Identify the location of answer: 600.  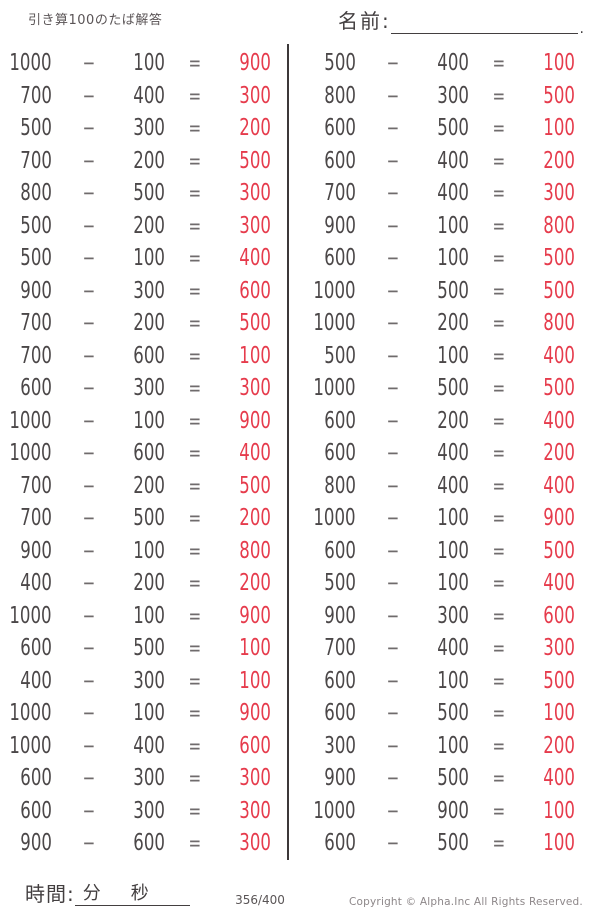
(255, 745).